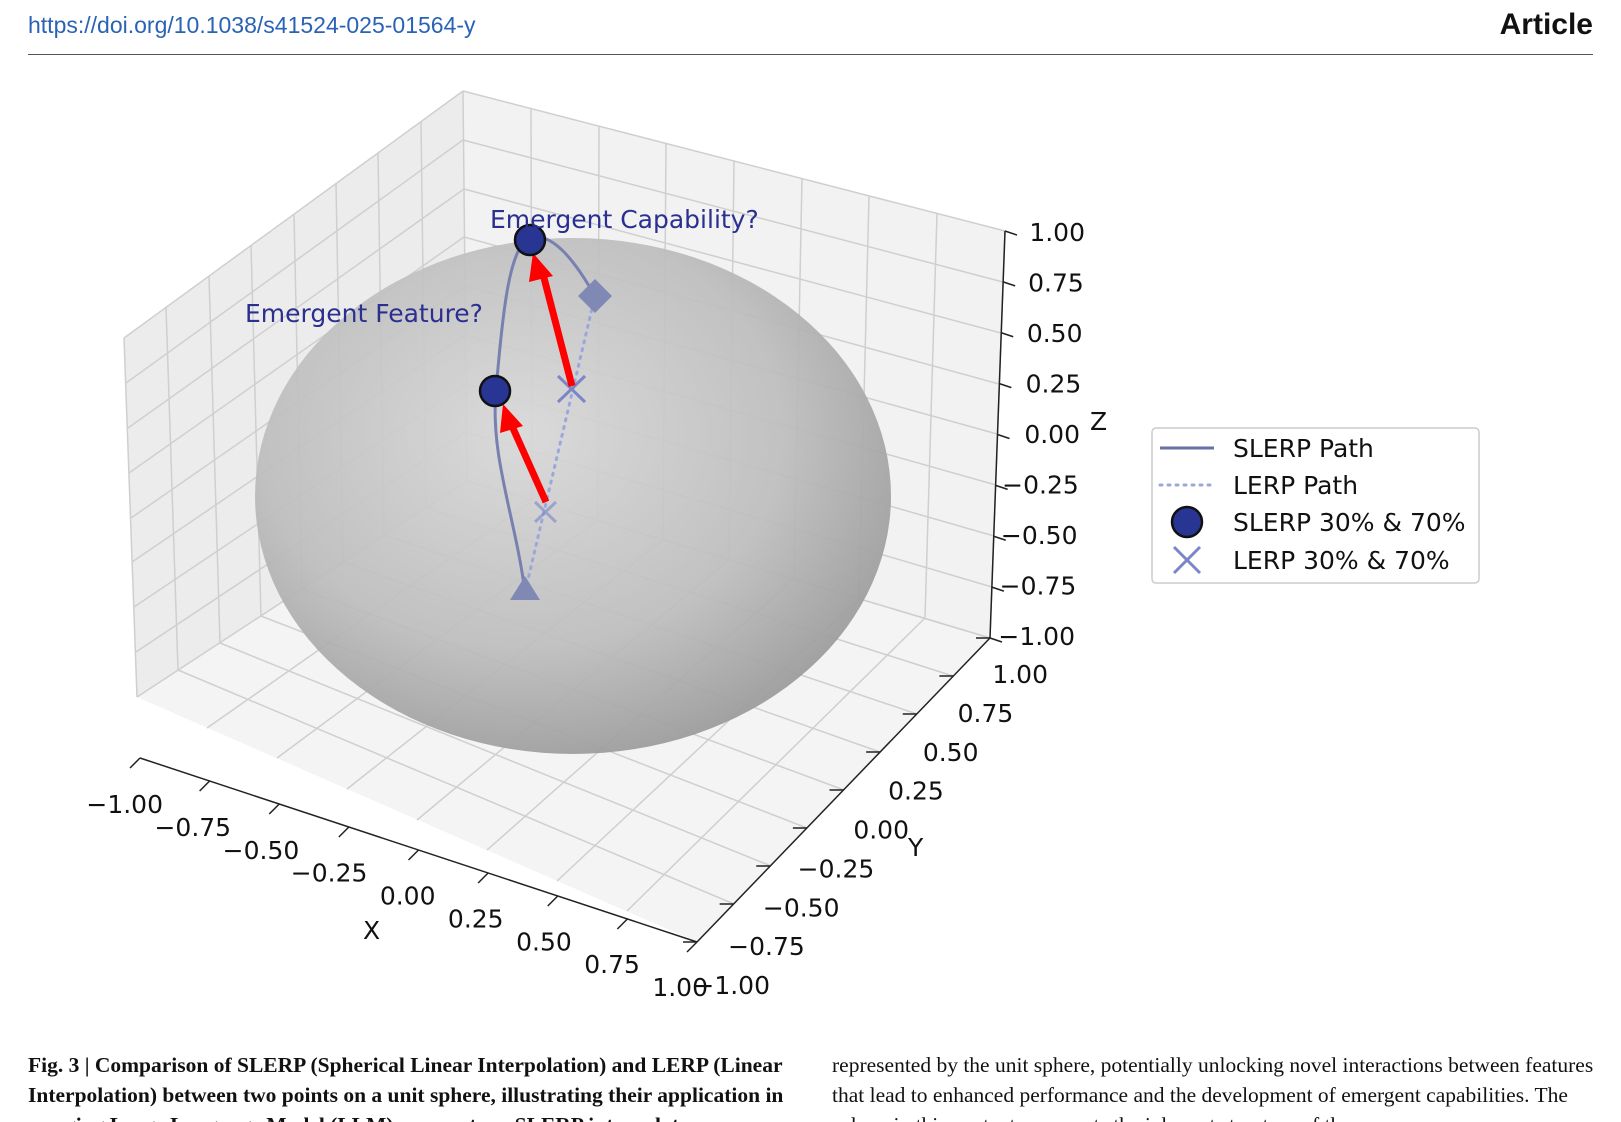 Image resolution: width=1621 pixels, height=1122 pixels. I want to click on legend-lerp-points-swatch, so click(1187, 560).